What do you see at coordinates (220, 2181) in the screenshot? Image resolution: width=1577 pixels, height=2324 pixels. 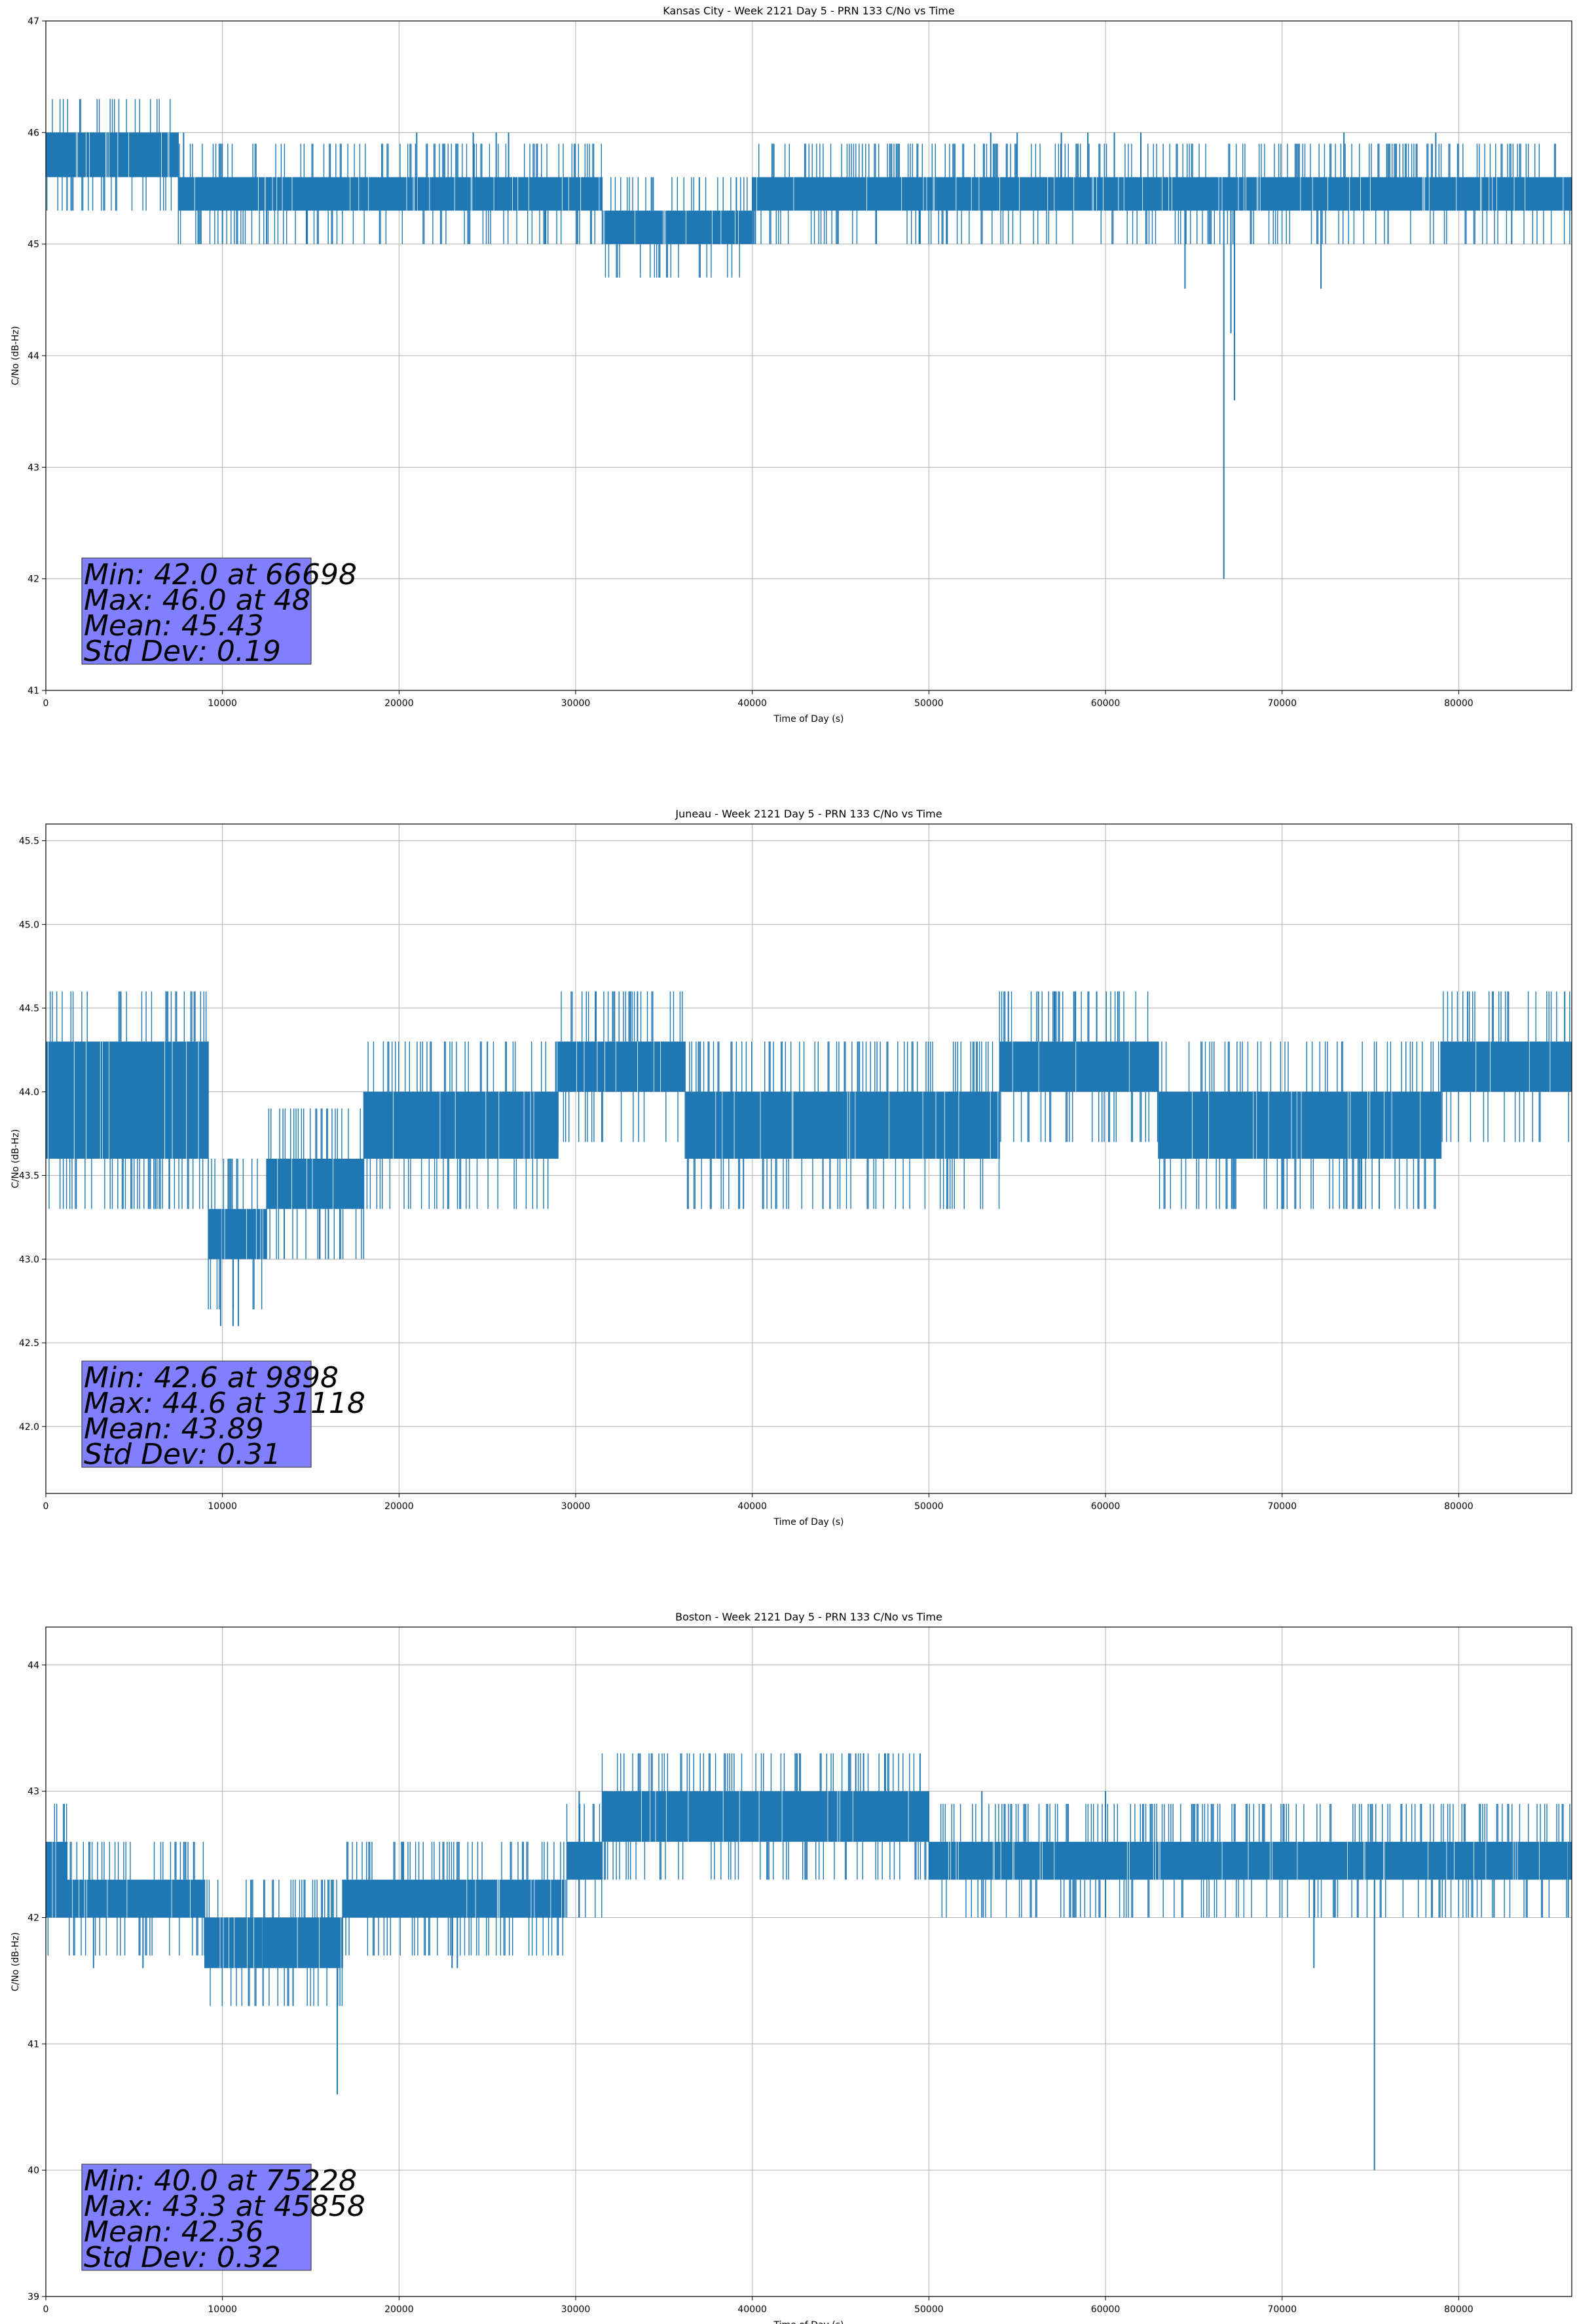 I see `stats-line: Min: 40.0 at 75228` at bounding box center [220, 2181].